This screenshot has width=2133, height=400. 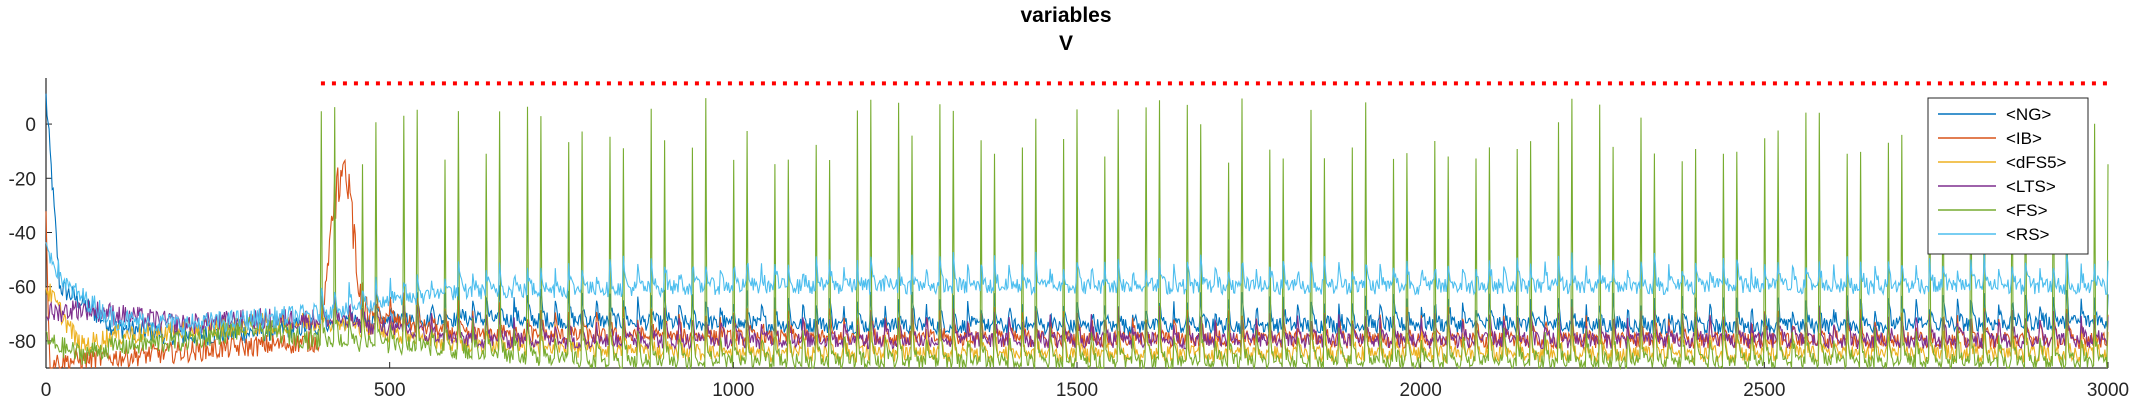 What do you see at coordinates (46, 390) in the screenshot?
I see `x-tick-label: 0` at bounding box center [46, 390].